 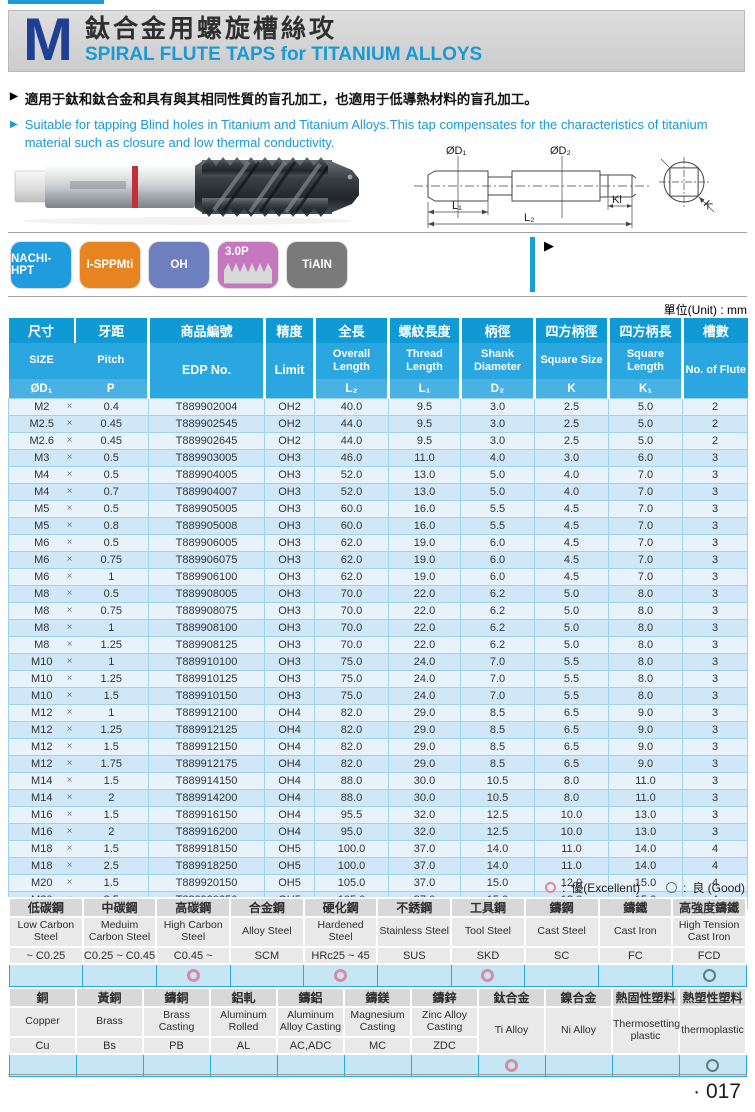 I want to click on cell-overall-length: 44.0, so click(x=351, y=441).